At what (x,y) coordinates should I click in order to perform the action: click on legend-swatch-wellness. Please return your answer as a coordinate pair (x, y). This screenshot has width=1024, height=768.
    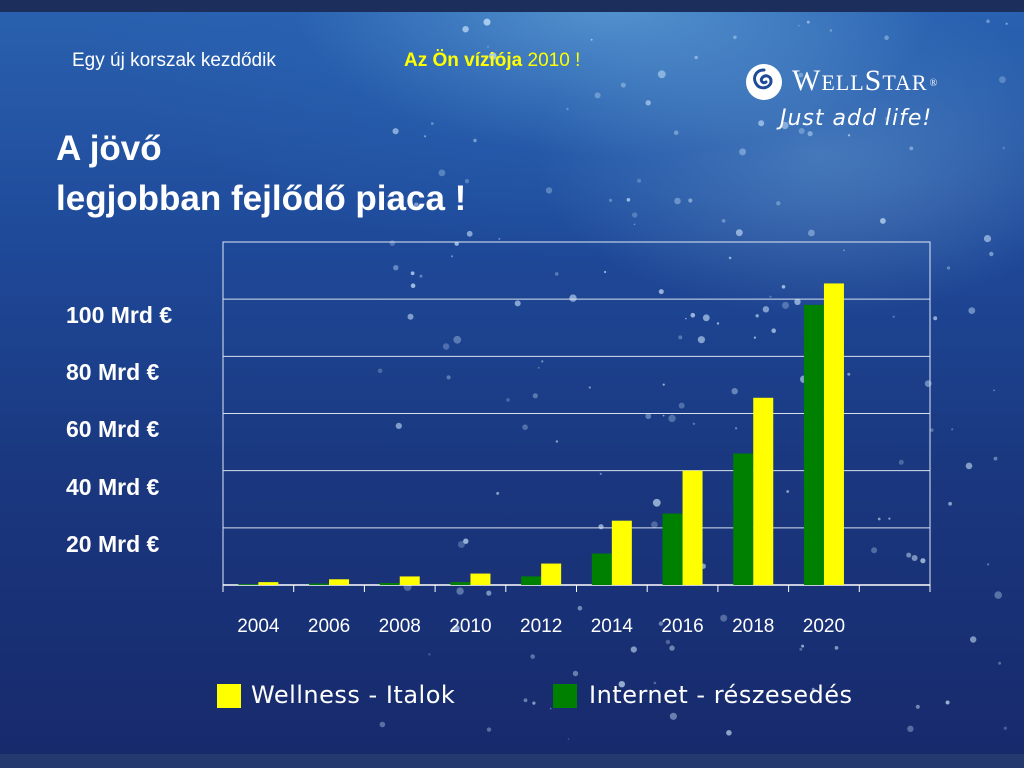
    Looking at the image, I should click on (229, 696).